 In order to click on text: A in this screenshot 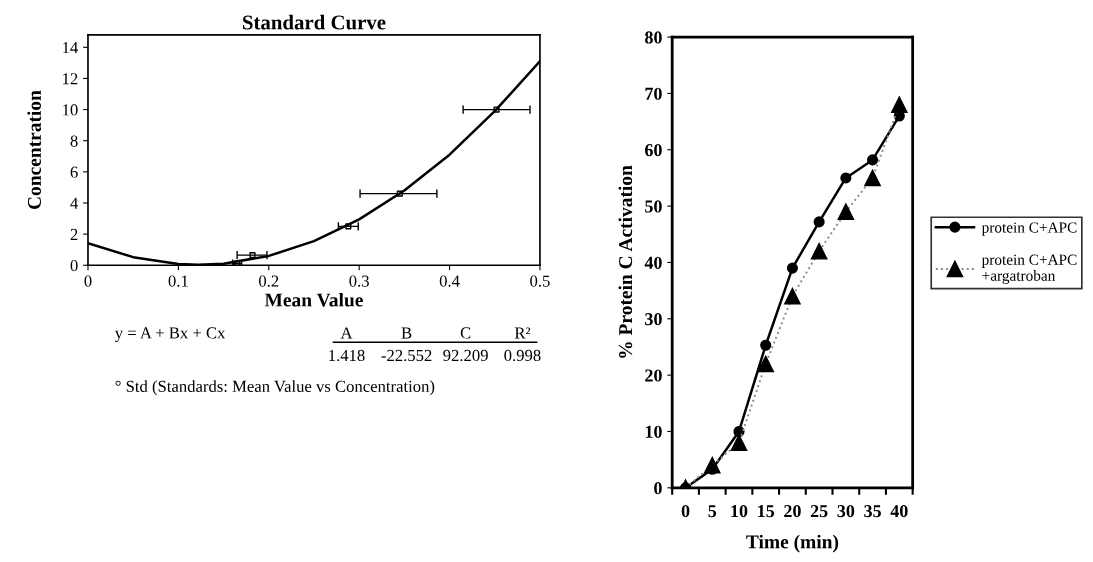, I will do `click(346, 333)`.